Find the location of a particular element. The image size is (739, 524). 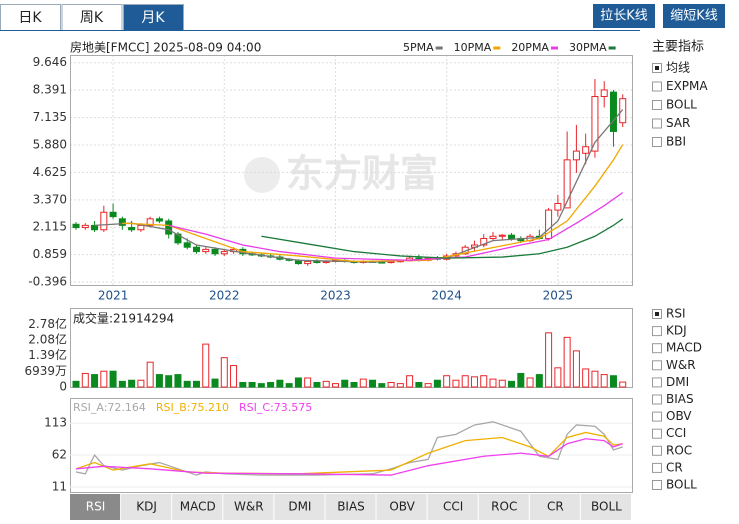

indicator-tab-label: ROC is located at coordinates (504, 507).